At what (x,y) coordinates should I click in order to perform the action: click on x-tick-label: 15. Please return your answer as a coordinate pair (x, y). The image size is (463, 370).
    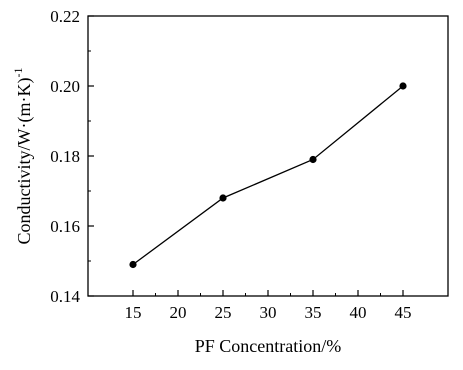
    Looking at the image, I should click on (133, 312).